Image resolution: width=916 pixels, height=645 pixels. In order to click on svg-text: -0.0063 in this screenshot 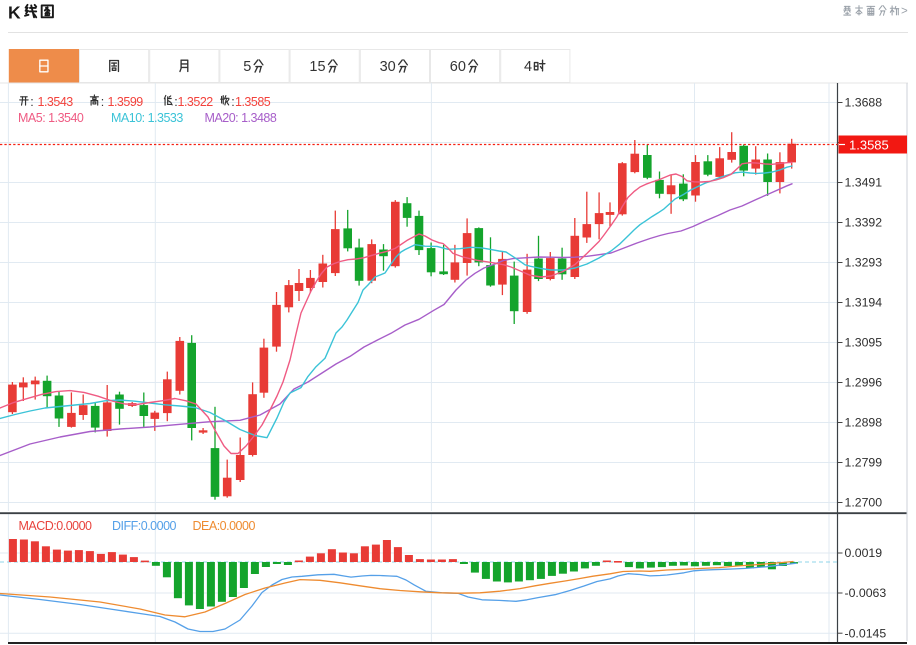, I will do `click(866, 593)`.